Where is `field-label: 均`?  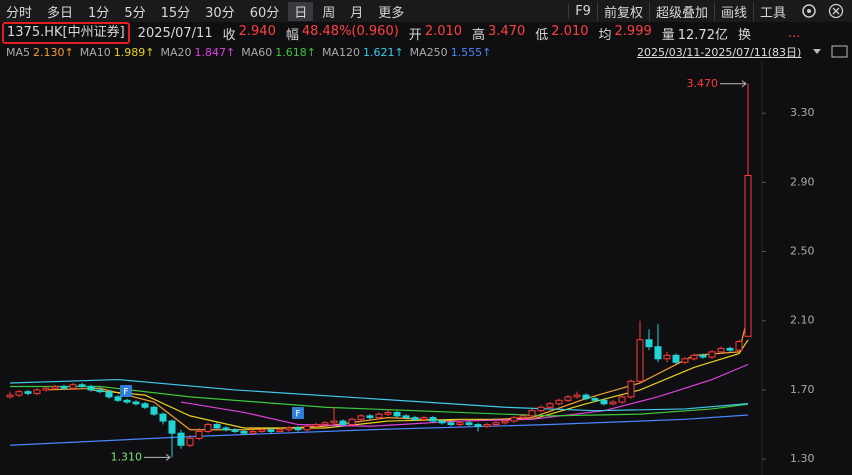
field-label: 均 is located at coordinates (605, 35).